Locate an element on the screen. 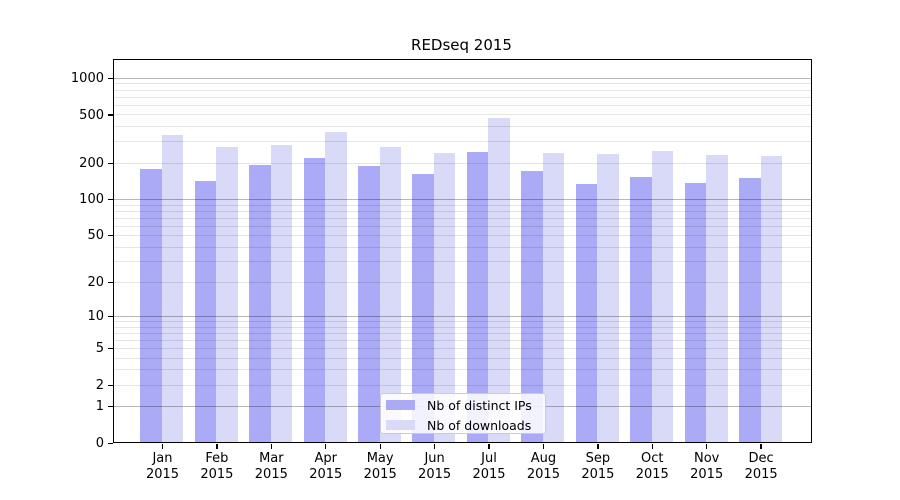 This screenshot has height=500, width=900. x-tick-month: Jul is located at coordinates (489, 458).